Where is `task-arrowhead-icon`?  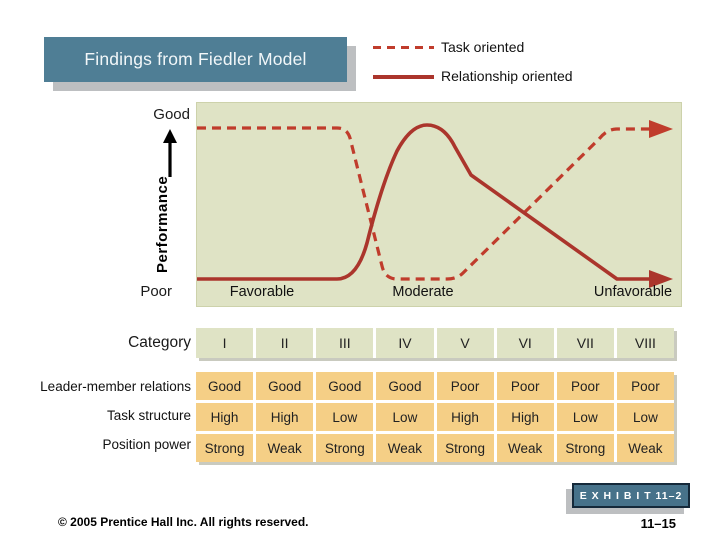 task-arrowhead-icon is located at coordinates (661, 129).